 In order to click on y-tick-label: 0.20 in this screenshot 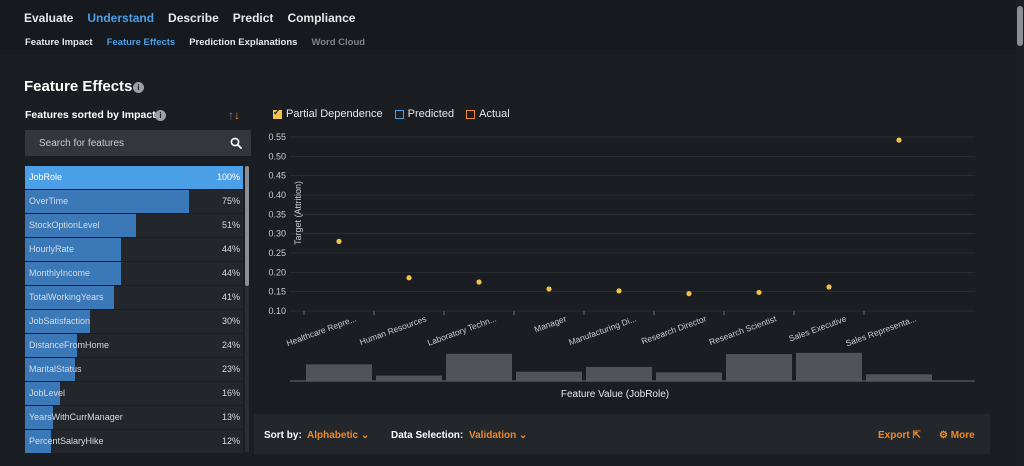, I will do `click(277, 272)`.